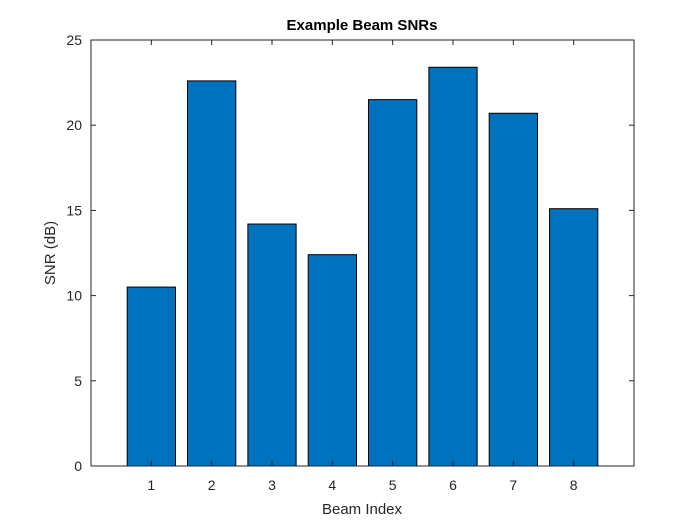  Describe the element at coordinates (50, 253) in the screenshot. I see `y-axis-label: SNR (dB)` at that location.